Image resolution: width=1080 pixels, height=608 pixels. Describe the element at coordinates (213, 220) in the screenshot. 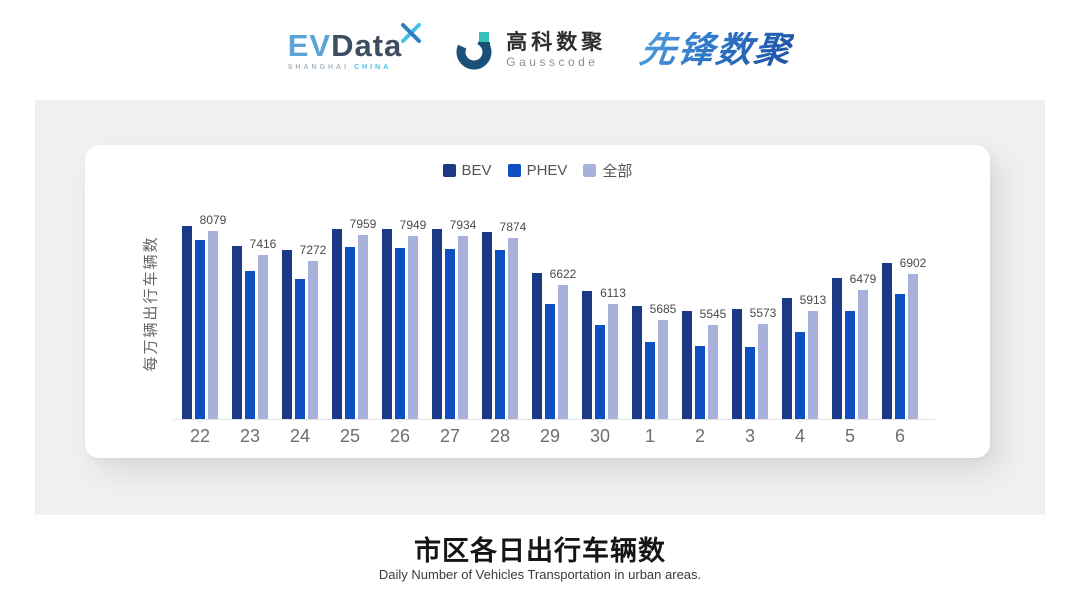

I see `data-label: 8079` at that location.